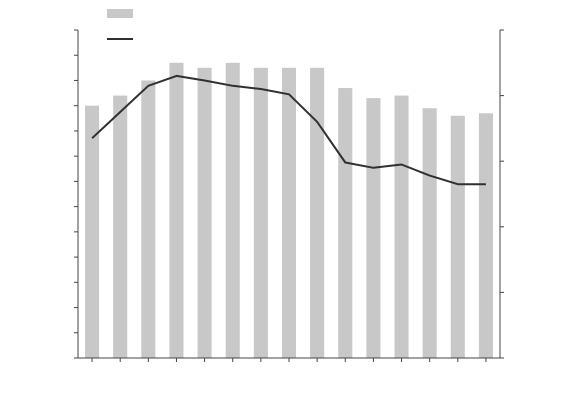  I want to click on legend, so click(120, 24).